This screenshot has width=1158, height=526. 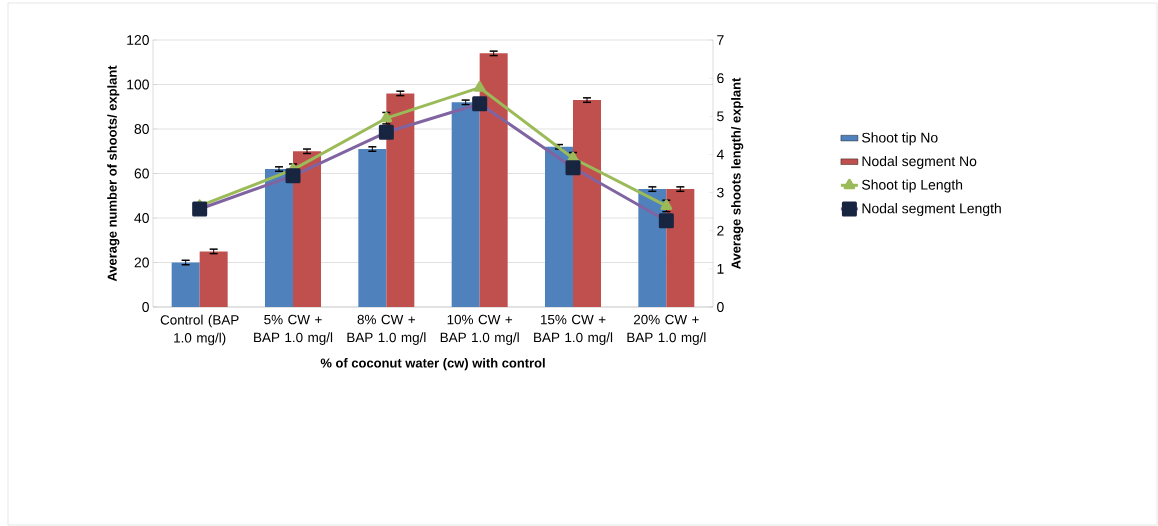 I want to click on y2-tick-label: 4, so click(x=720, y=154).